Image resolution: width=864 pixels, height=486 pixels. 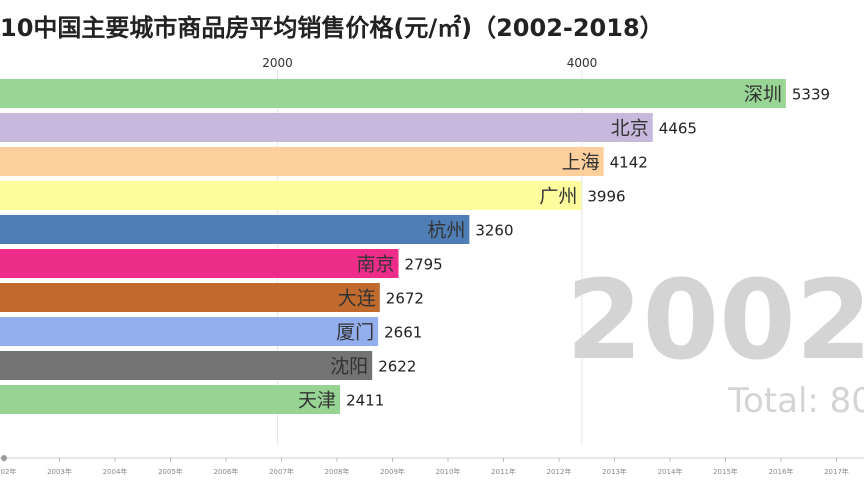 I want to click on timeline-year-label: 2014年, so click(x=670, y=471).